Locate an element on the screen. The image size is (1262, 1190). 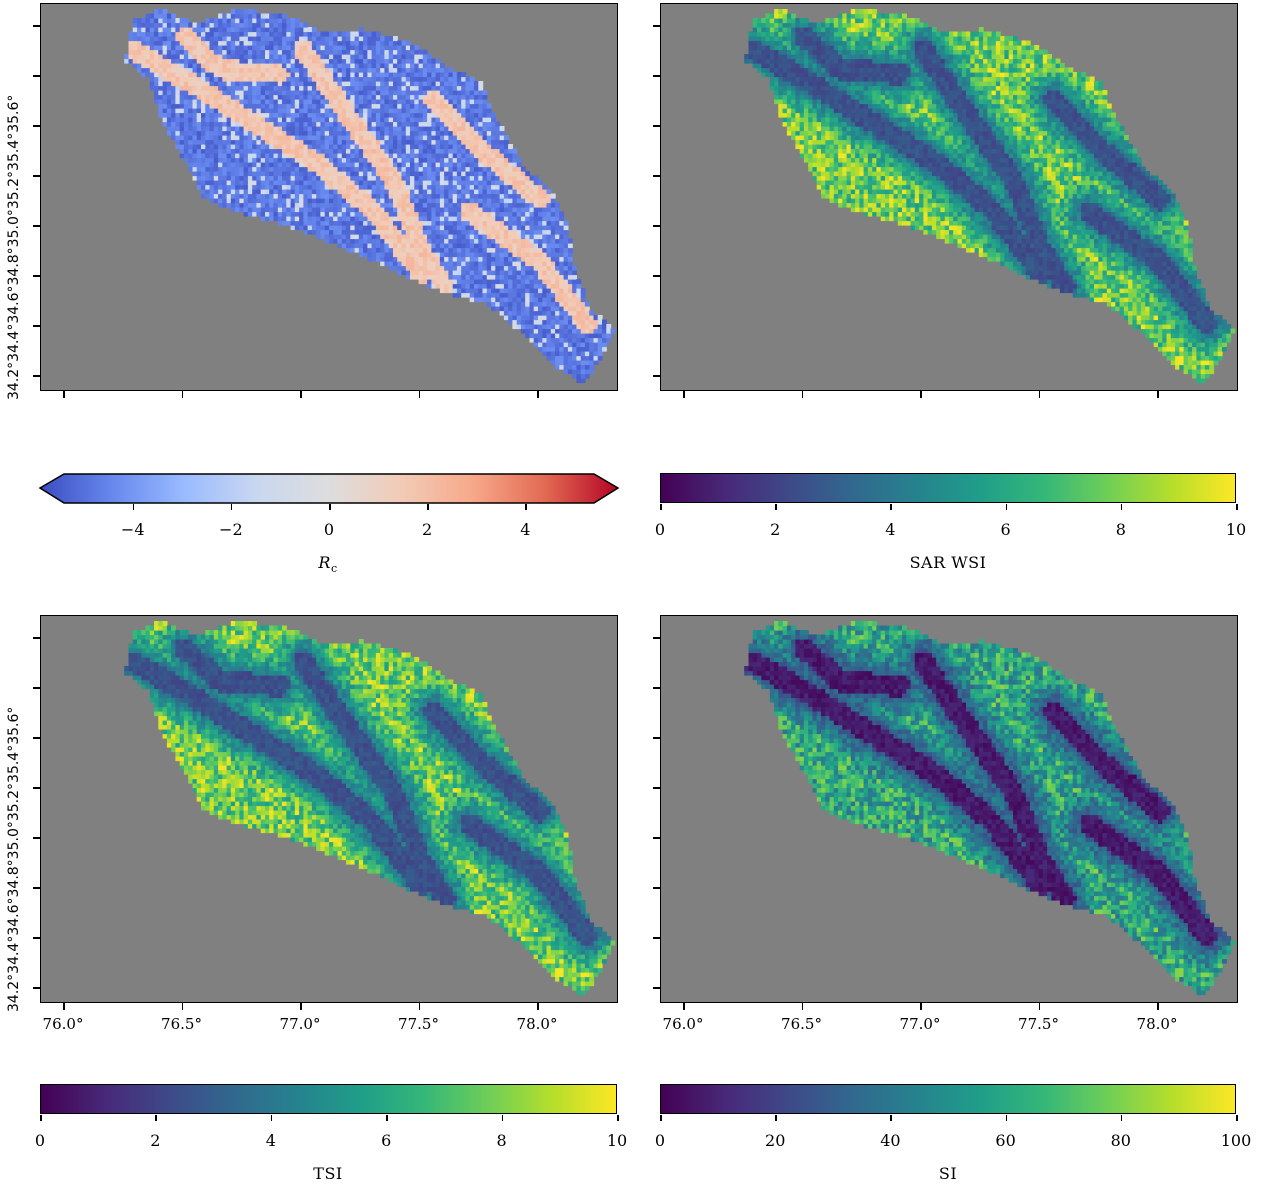
colorbar-si is located at coordinates (948, 1099).